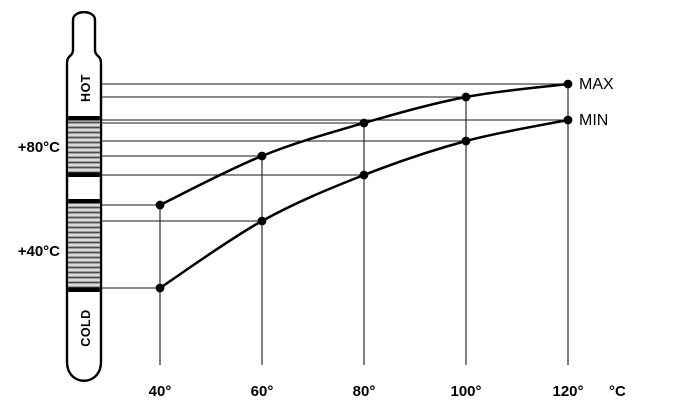 The height and width of the screenshot is (410, 674). What do you see at coordinates (39, 251) in the screenshot?
I see `lower-scale-label: +40°C` at bounding box center [39, 251].